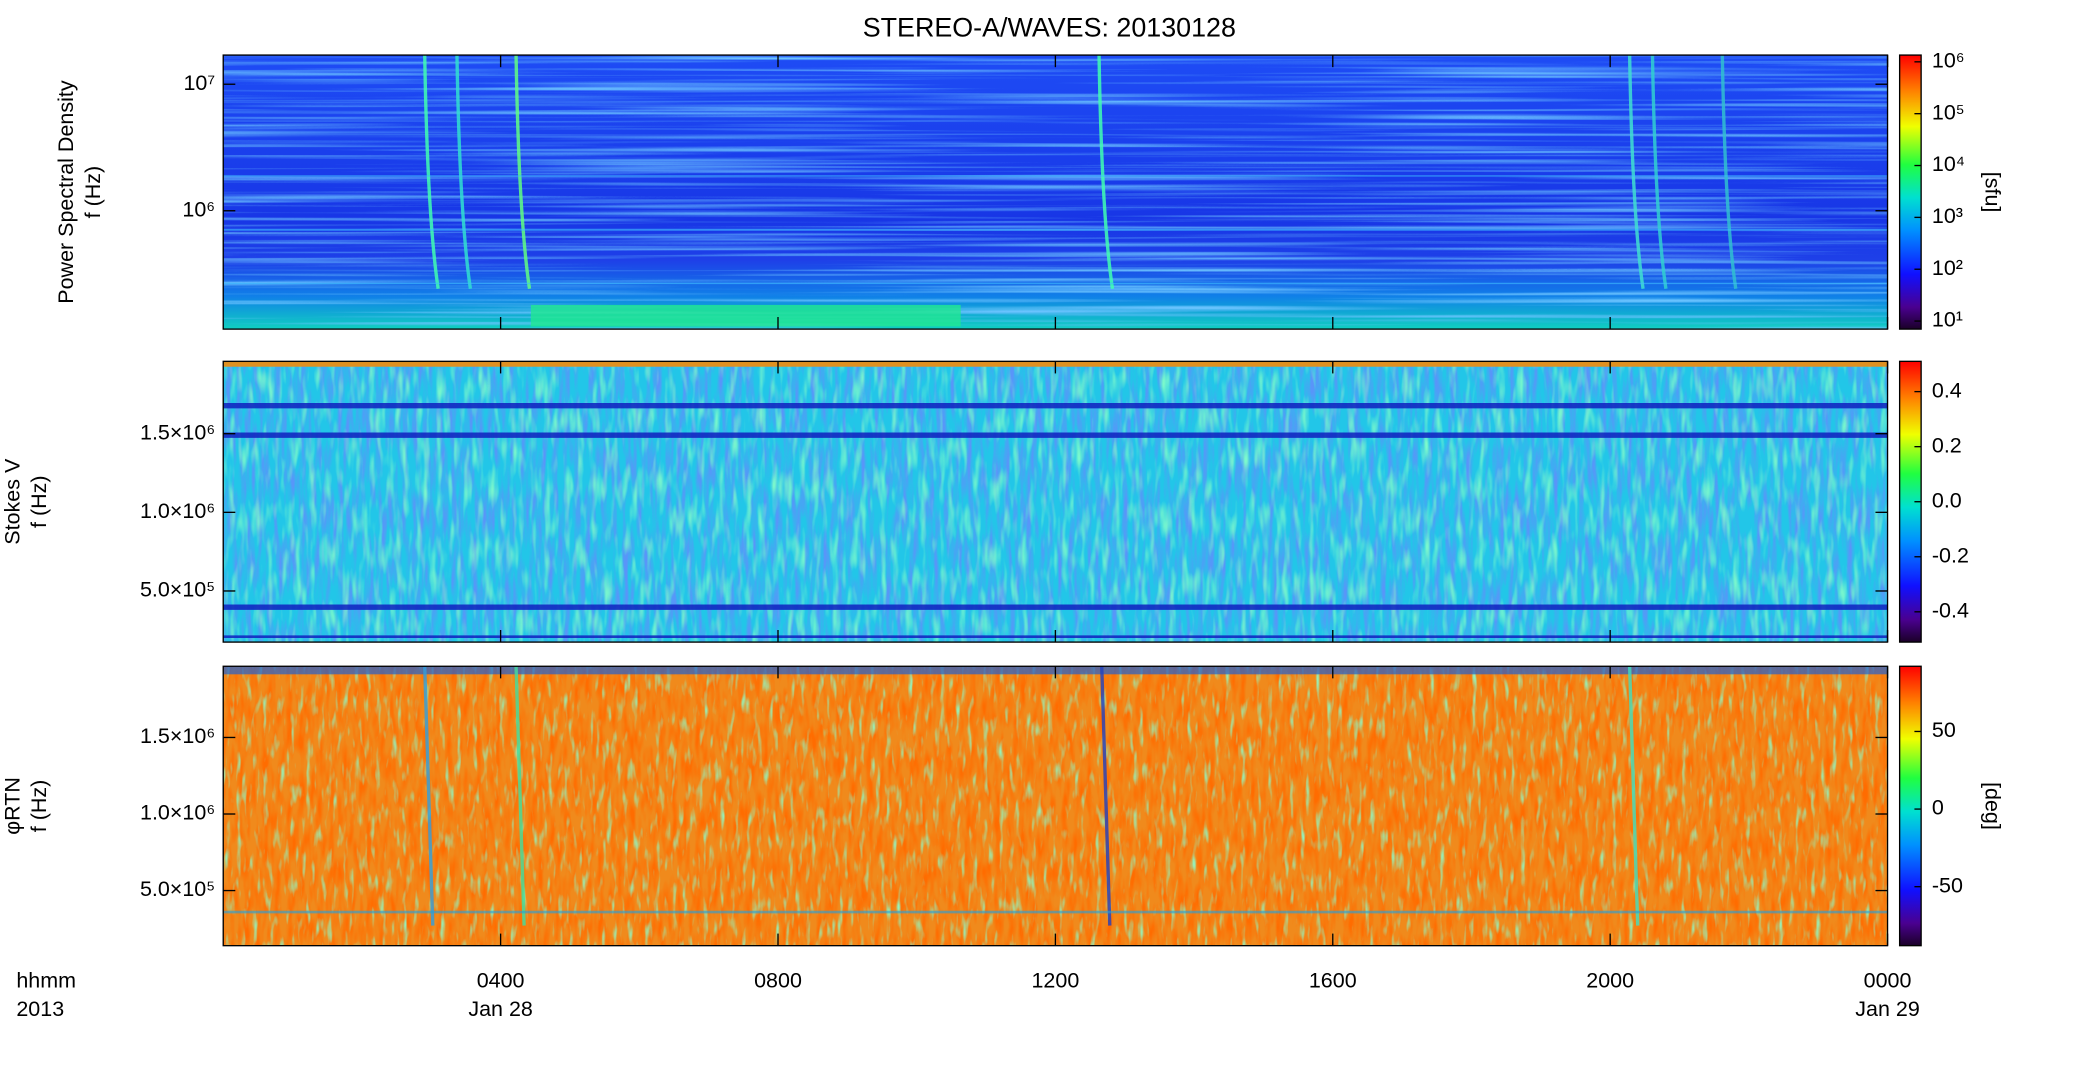 Image resolution: width=2096 pixels, height=1080 pixels. I want to click on x-tick-label: 0800, so click(778, 981).